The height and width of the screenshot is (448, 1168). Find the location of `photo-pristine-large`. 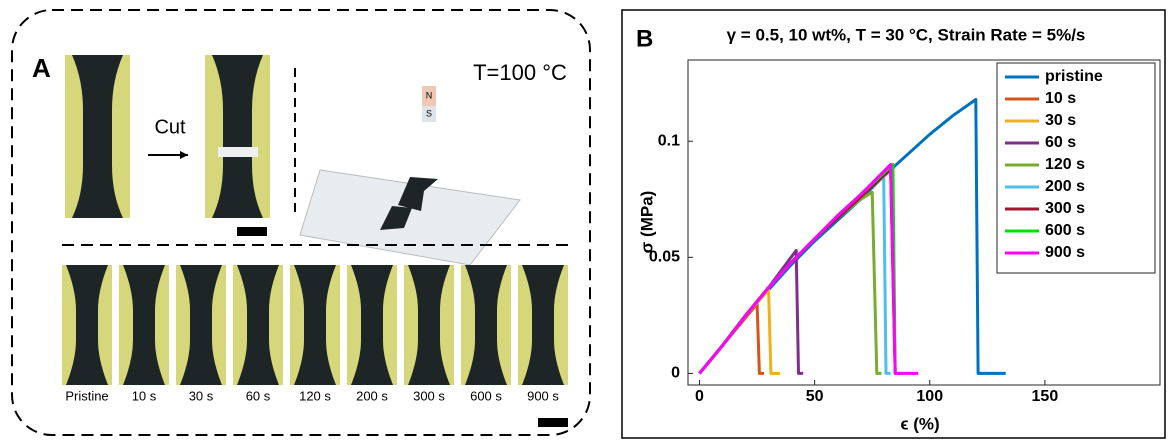

photo-pristine-large is located at coordinates (97, 136).